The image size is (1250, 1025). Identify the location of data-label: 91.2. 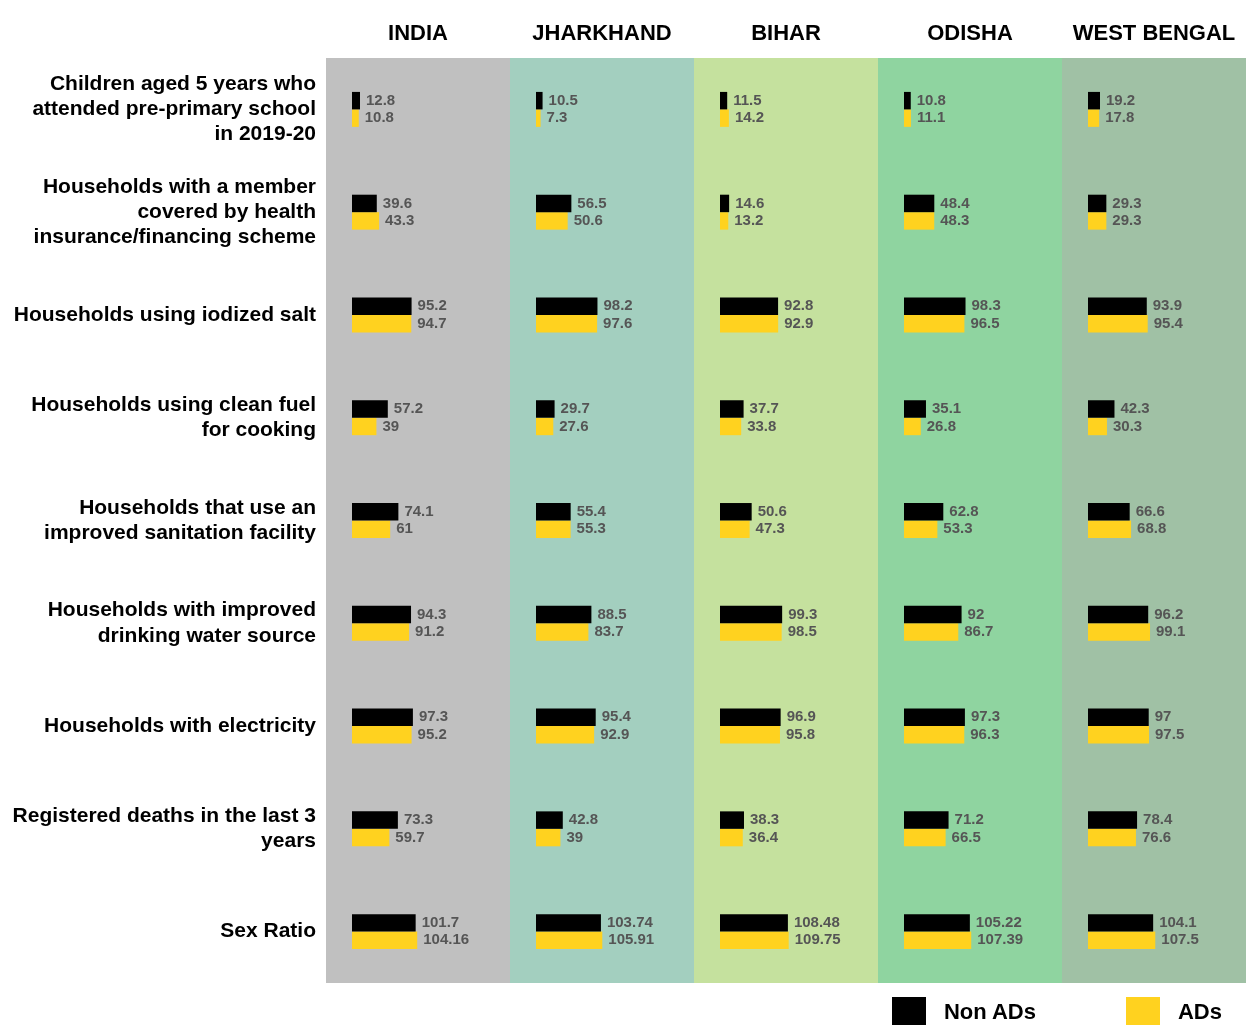
(430, 631).